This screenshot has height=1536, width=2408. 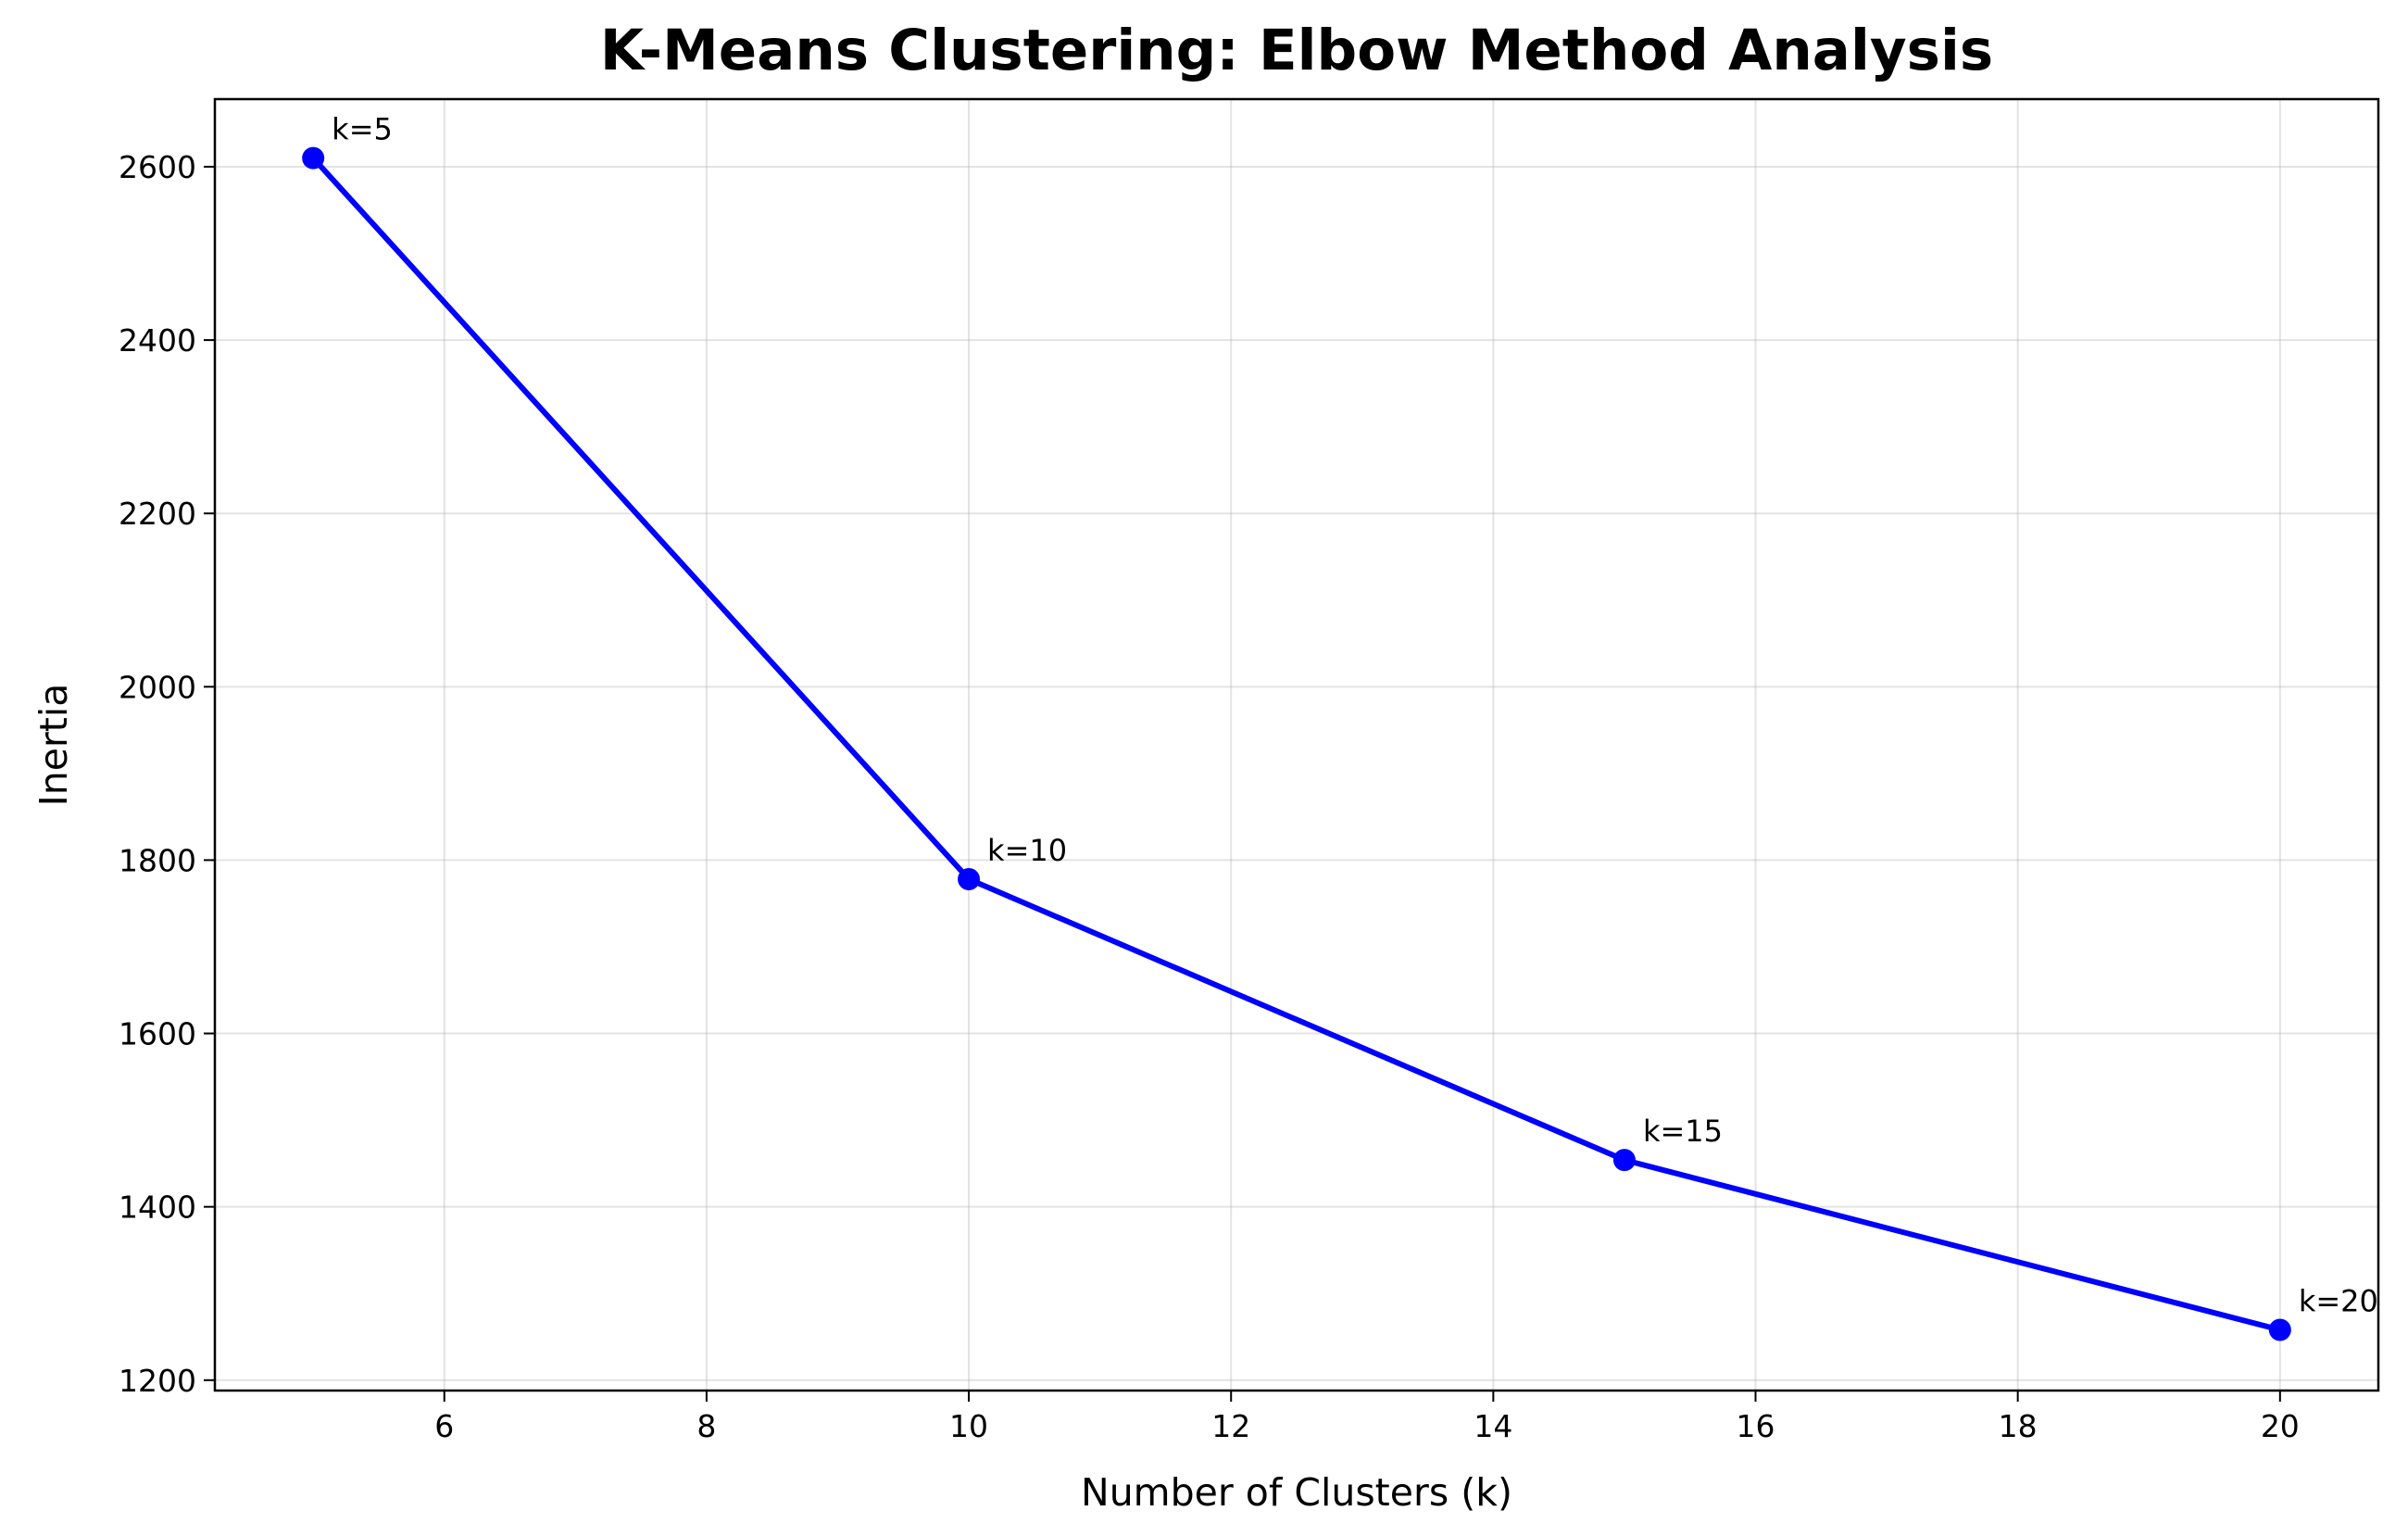 I want to click on y-axis-label: Inertia, so click(x=53, y=745).